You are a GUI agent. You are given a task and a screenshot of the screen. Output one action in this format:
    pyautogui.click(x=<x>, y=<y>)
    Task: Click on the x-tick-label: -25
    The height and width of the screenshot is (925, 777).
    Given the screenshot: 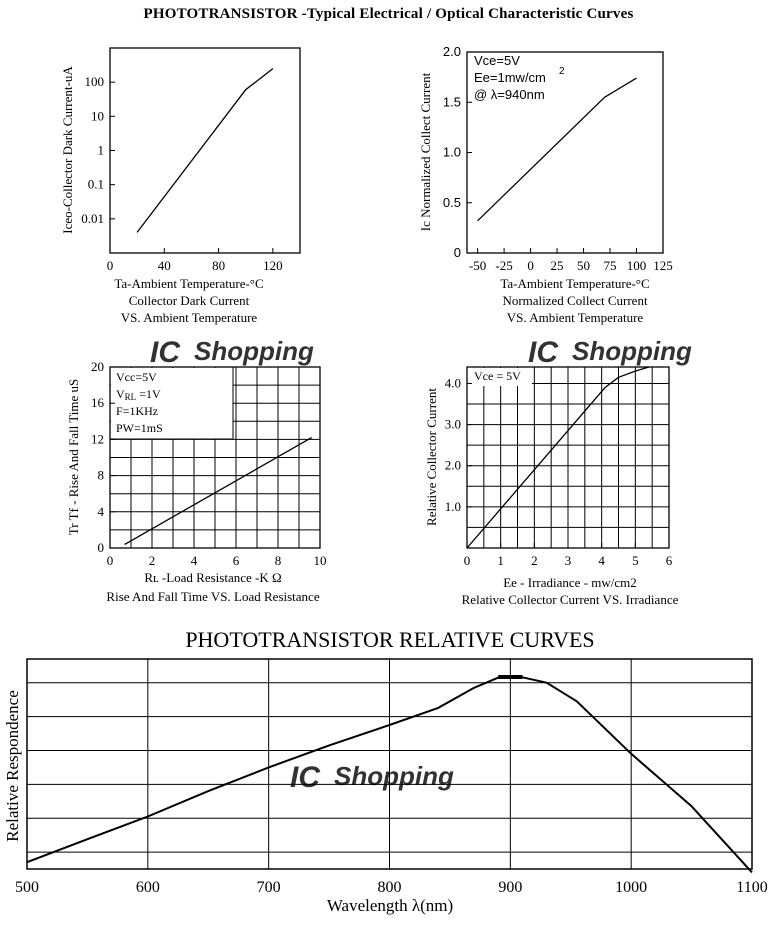 What is the action you would take?
    pyautogui.click(x=503, y=265)
    